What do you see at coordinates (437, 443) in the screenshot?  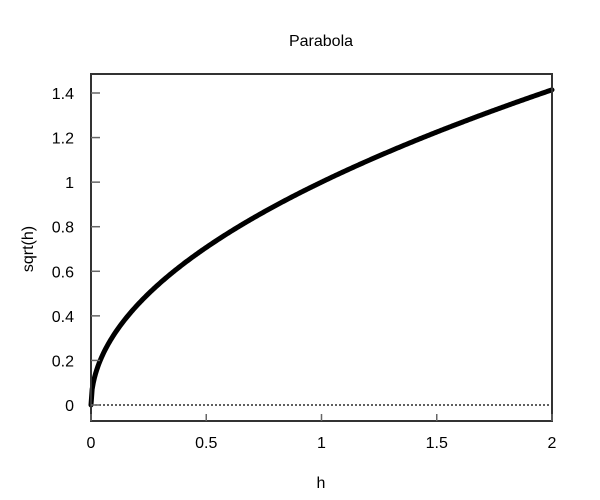 I see `x-tick-label: 1.5` at bounding box center [437, 443].